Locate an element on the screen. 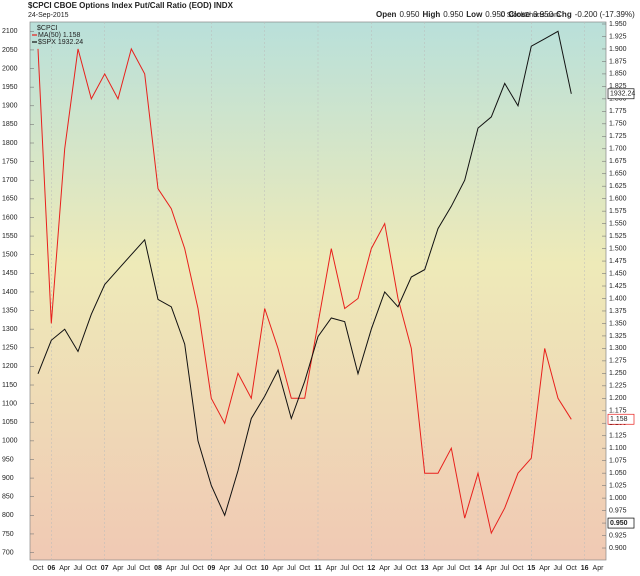 The width and height of the screenshot is (640, 576). y2-tick-label: 1.100 is located at coordinates (618, 448).